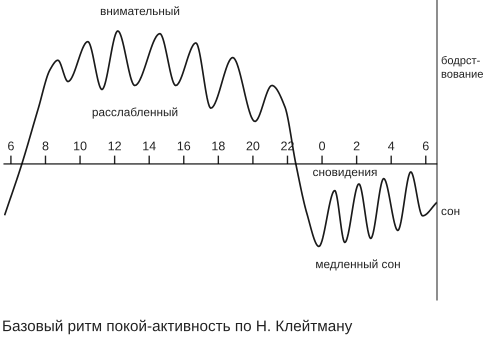  Describe the element at coordinates (218, 146) in the screenshot. I see `x-tick-label: 18` at that location.